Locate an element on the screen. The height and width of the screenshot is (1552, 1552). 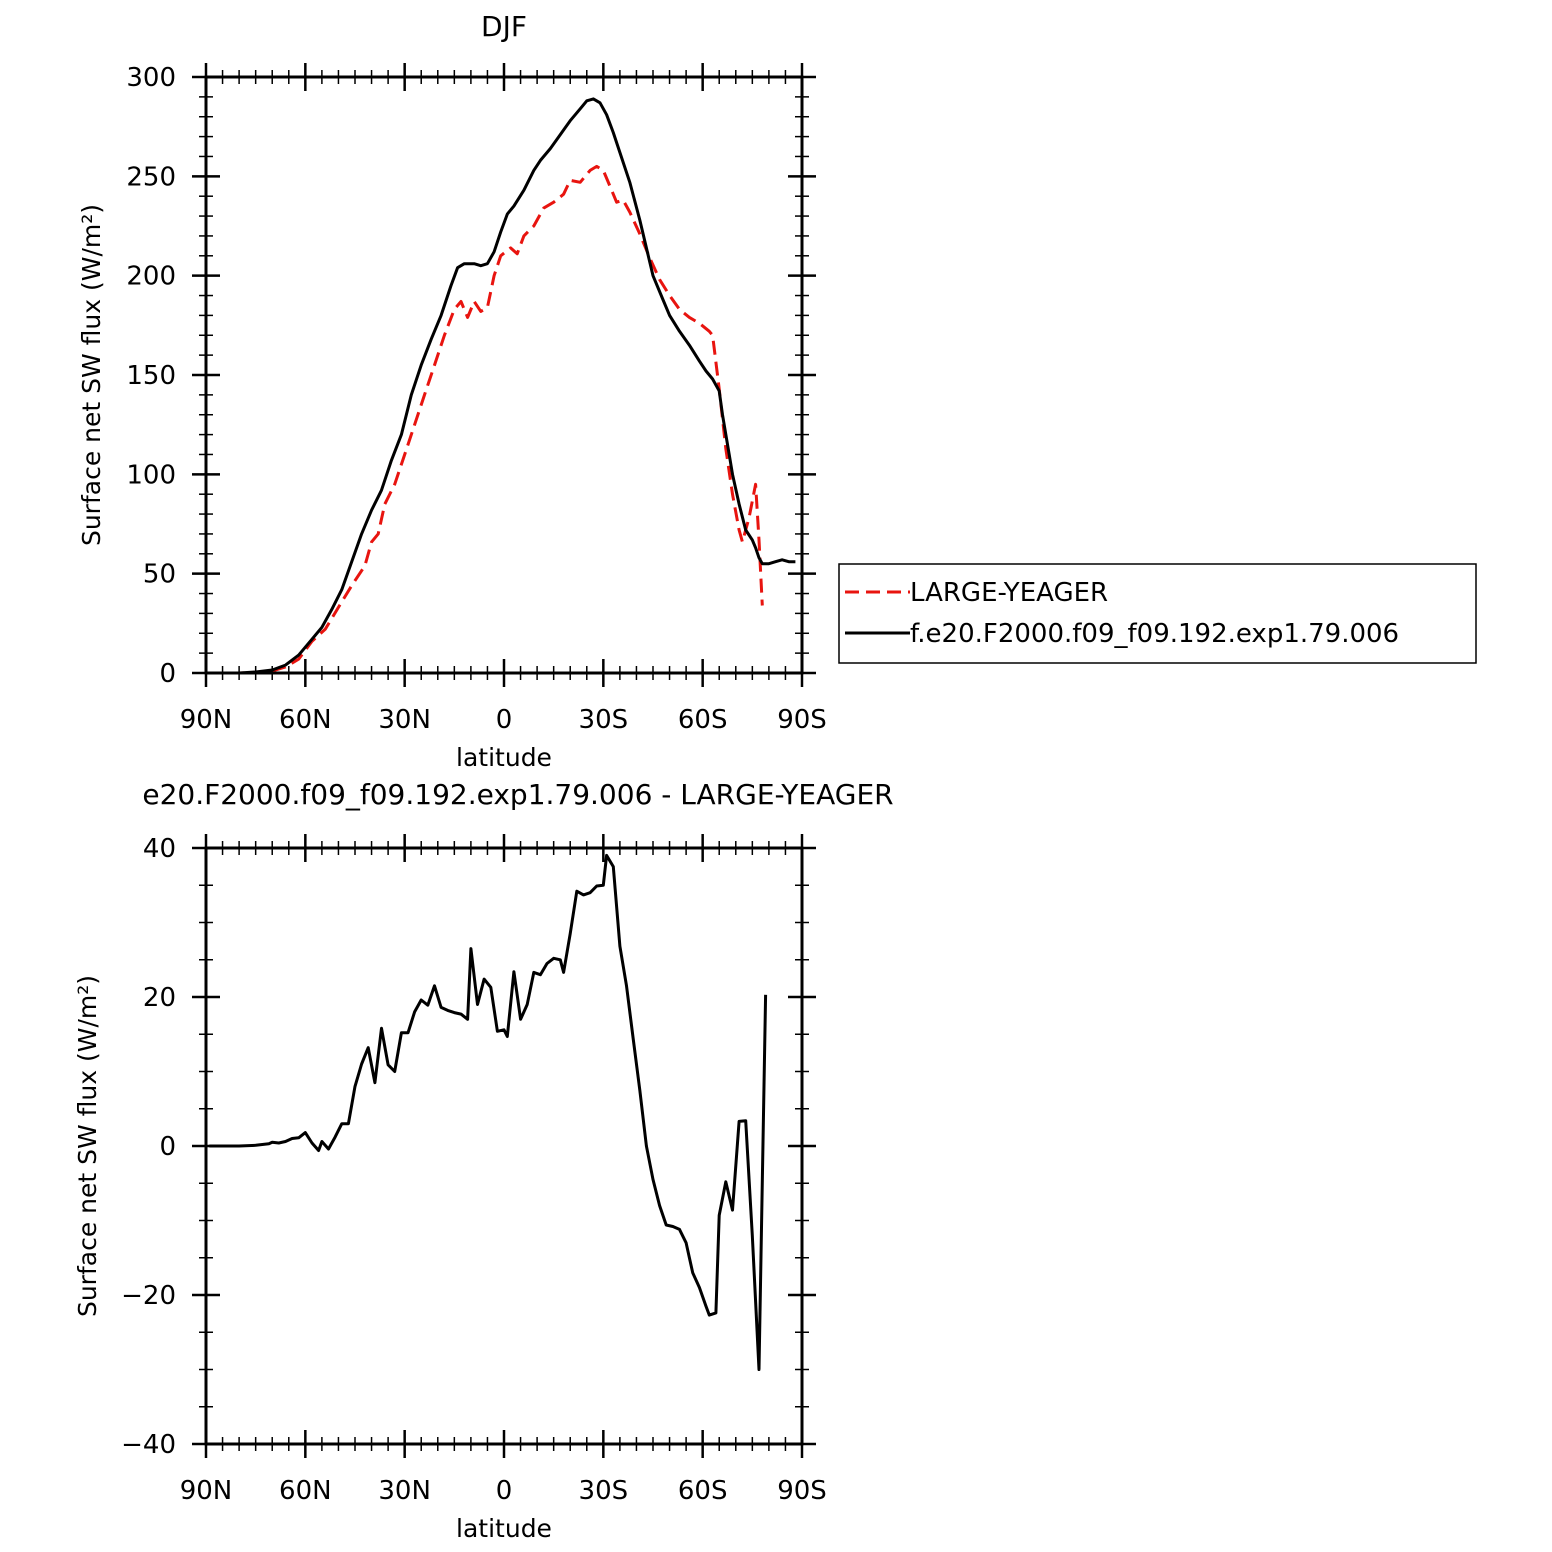
bottom-plot-frame is located at coordinates (504, 1146).